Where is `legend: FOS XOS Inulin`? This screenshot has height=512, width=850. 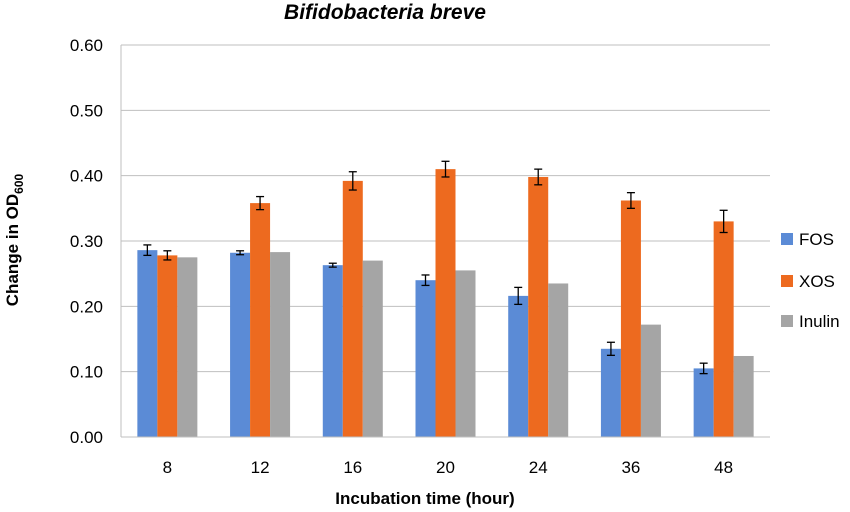 legend: FOS XOS Inulin is located at coordinates (810, 280).